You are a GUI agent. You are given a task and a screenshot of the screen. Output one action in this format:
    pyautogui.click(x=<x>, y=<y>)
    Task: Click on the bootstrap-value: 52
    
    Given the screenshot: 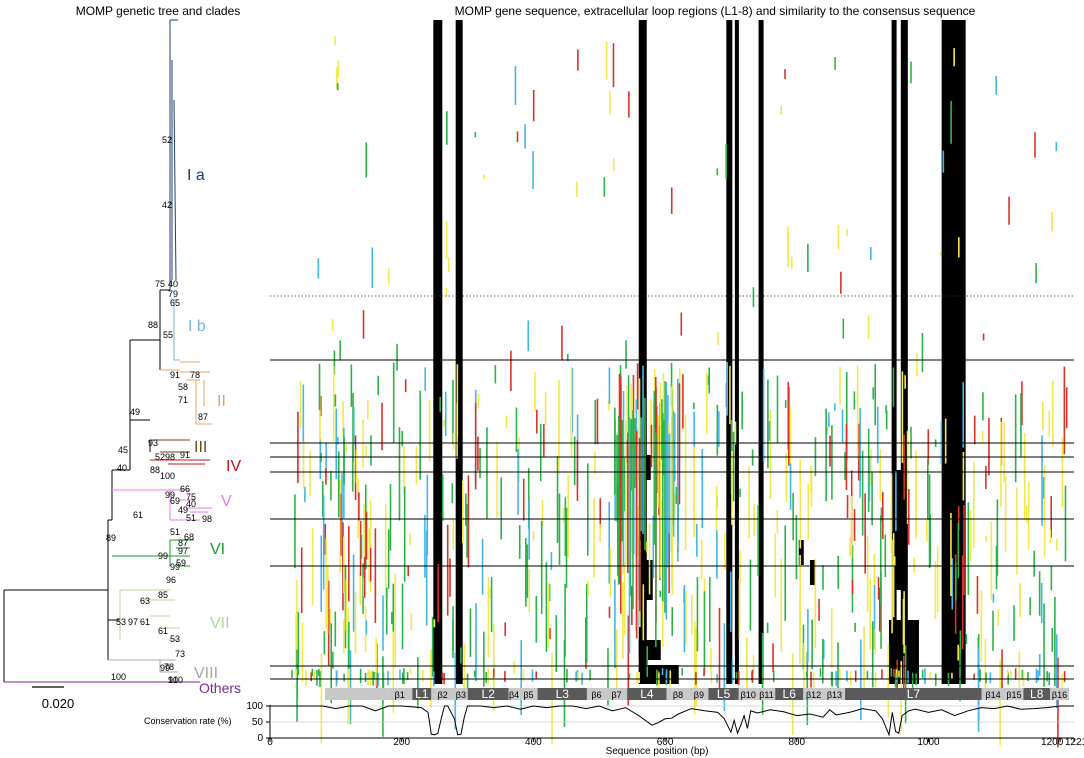 What is the action you would take?
    pyautogui.click(x=160, y=457)
    